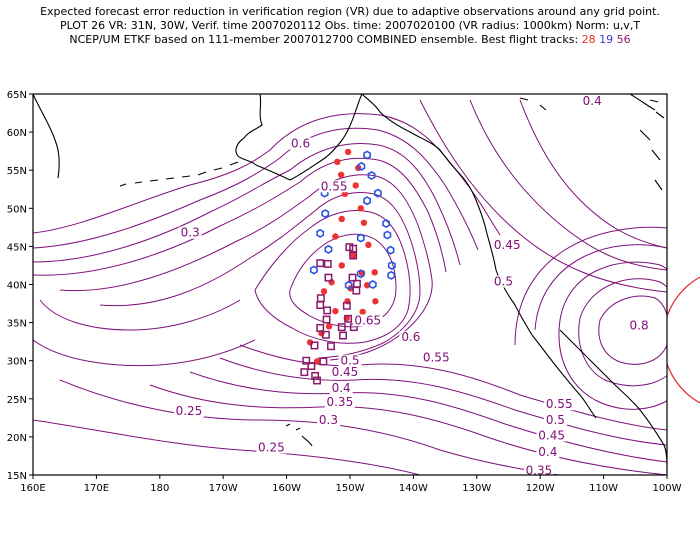 This screenshot has height=540, width=700. What do you see at coordinates (17, 476) in the screenshot?
I see `y-tick-label: 15N` at bounding box center [17, 476].